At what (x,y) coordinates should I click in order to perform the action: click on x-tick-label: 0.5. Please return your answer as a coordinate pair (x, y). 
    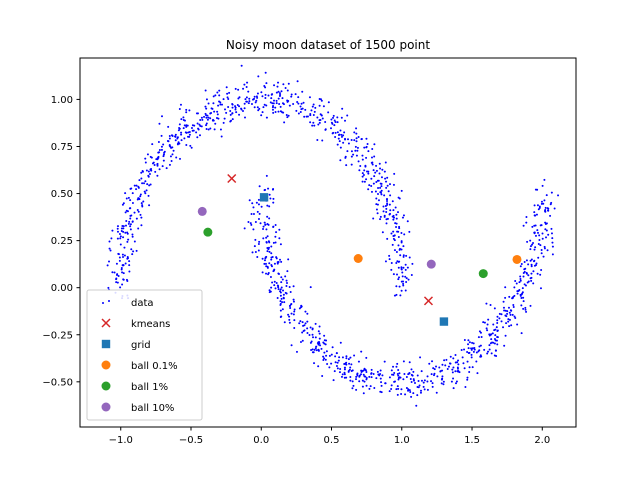
    Looking at the image, I should click on (332, 440).